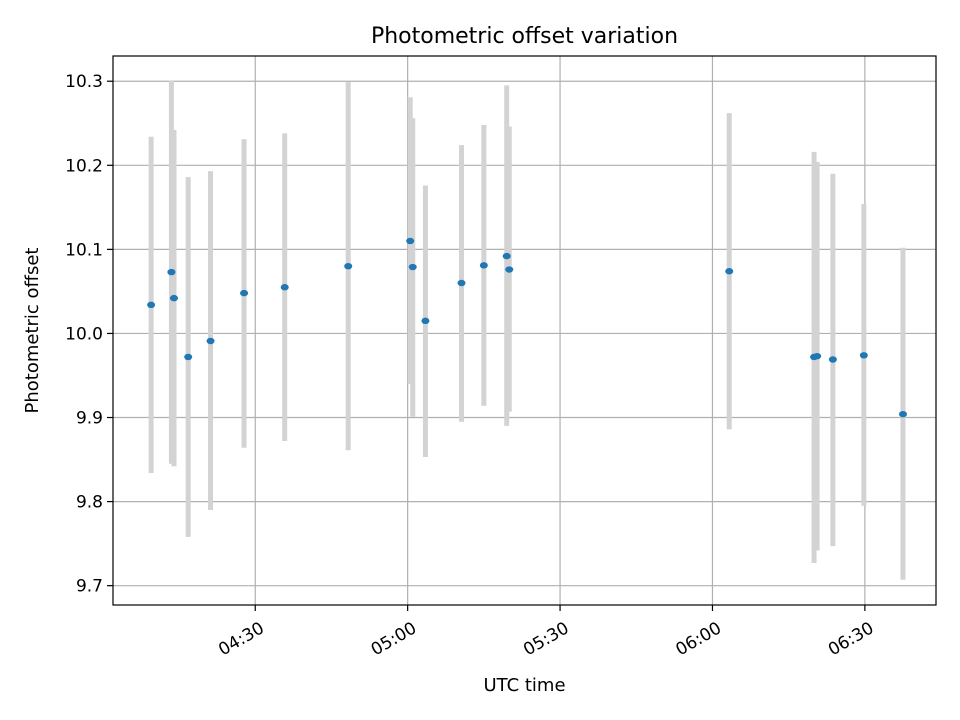  I want to click on x-tick-label: 05:30, so click(546, 639).